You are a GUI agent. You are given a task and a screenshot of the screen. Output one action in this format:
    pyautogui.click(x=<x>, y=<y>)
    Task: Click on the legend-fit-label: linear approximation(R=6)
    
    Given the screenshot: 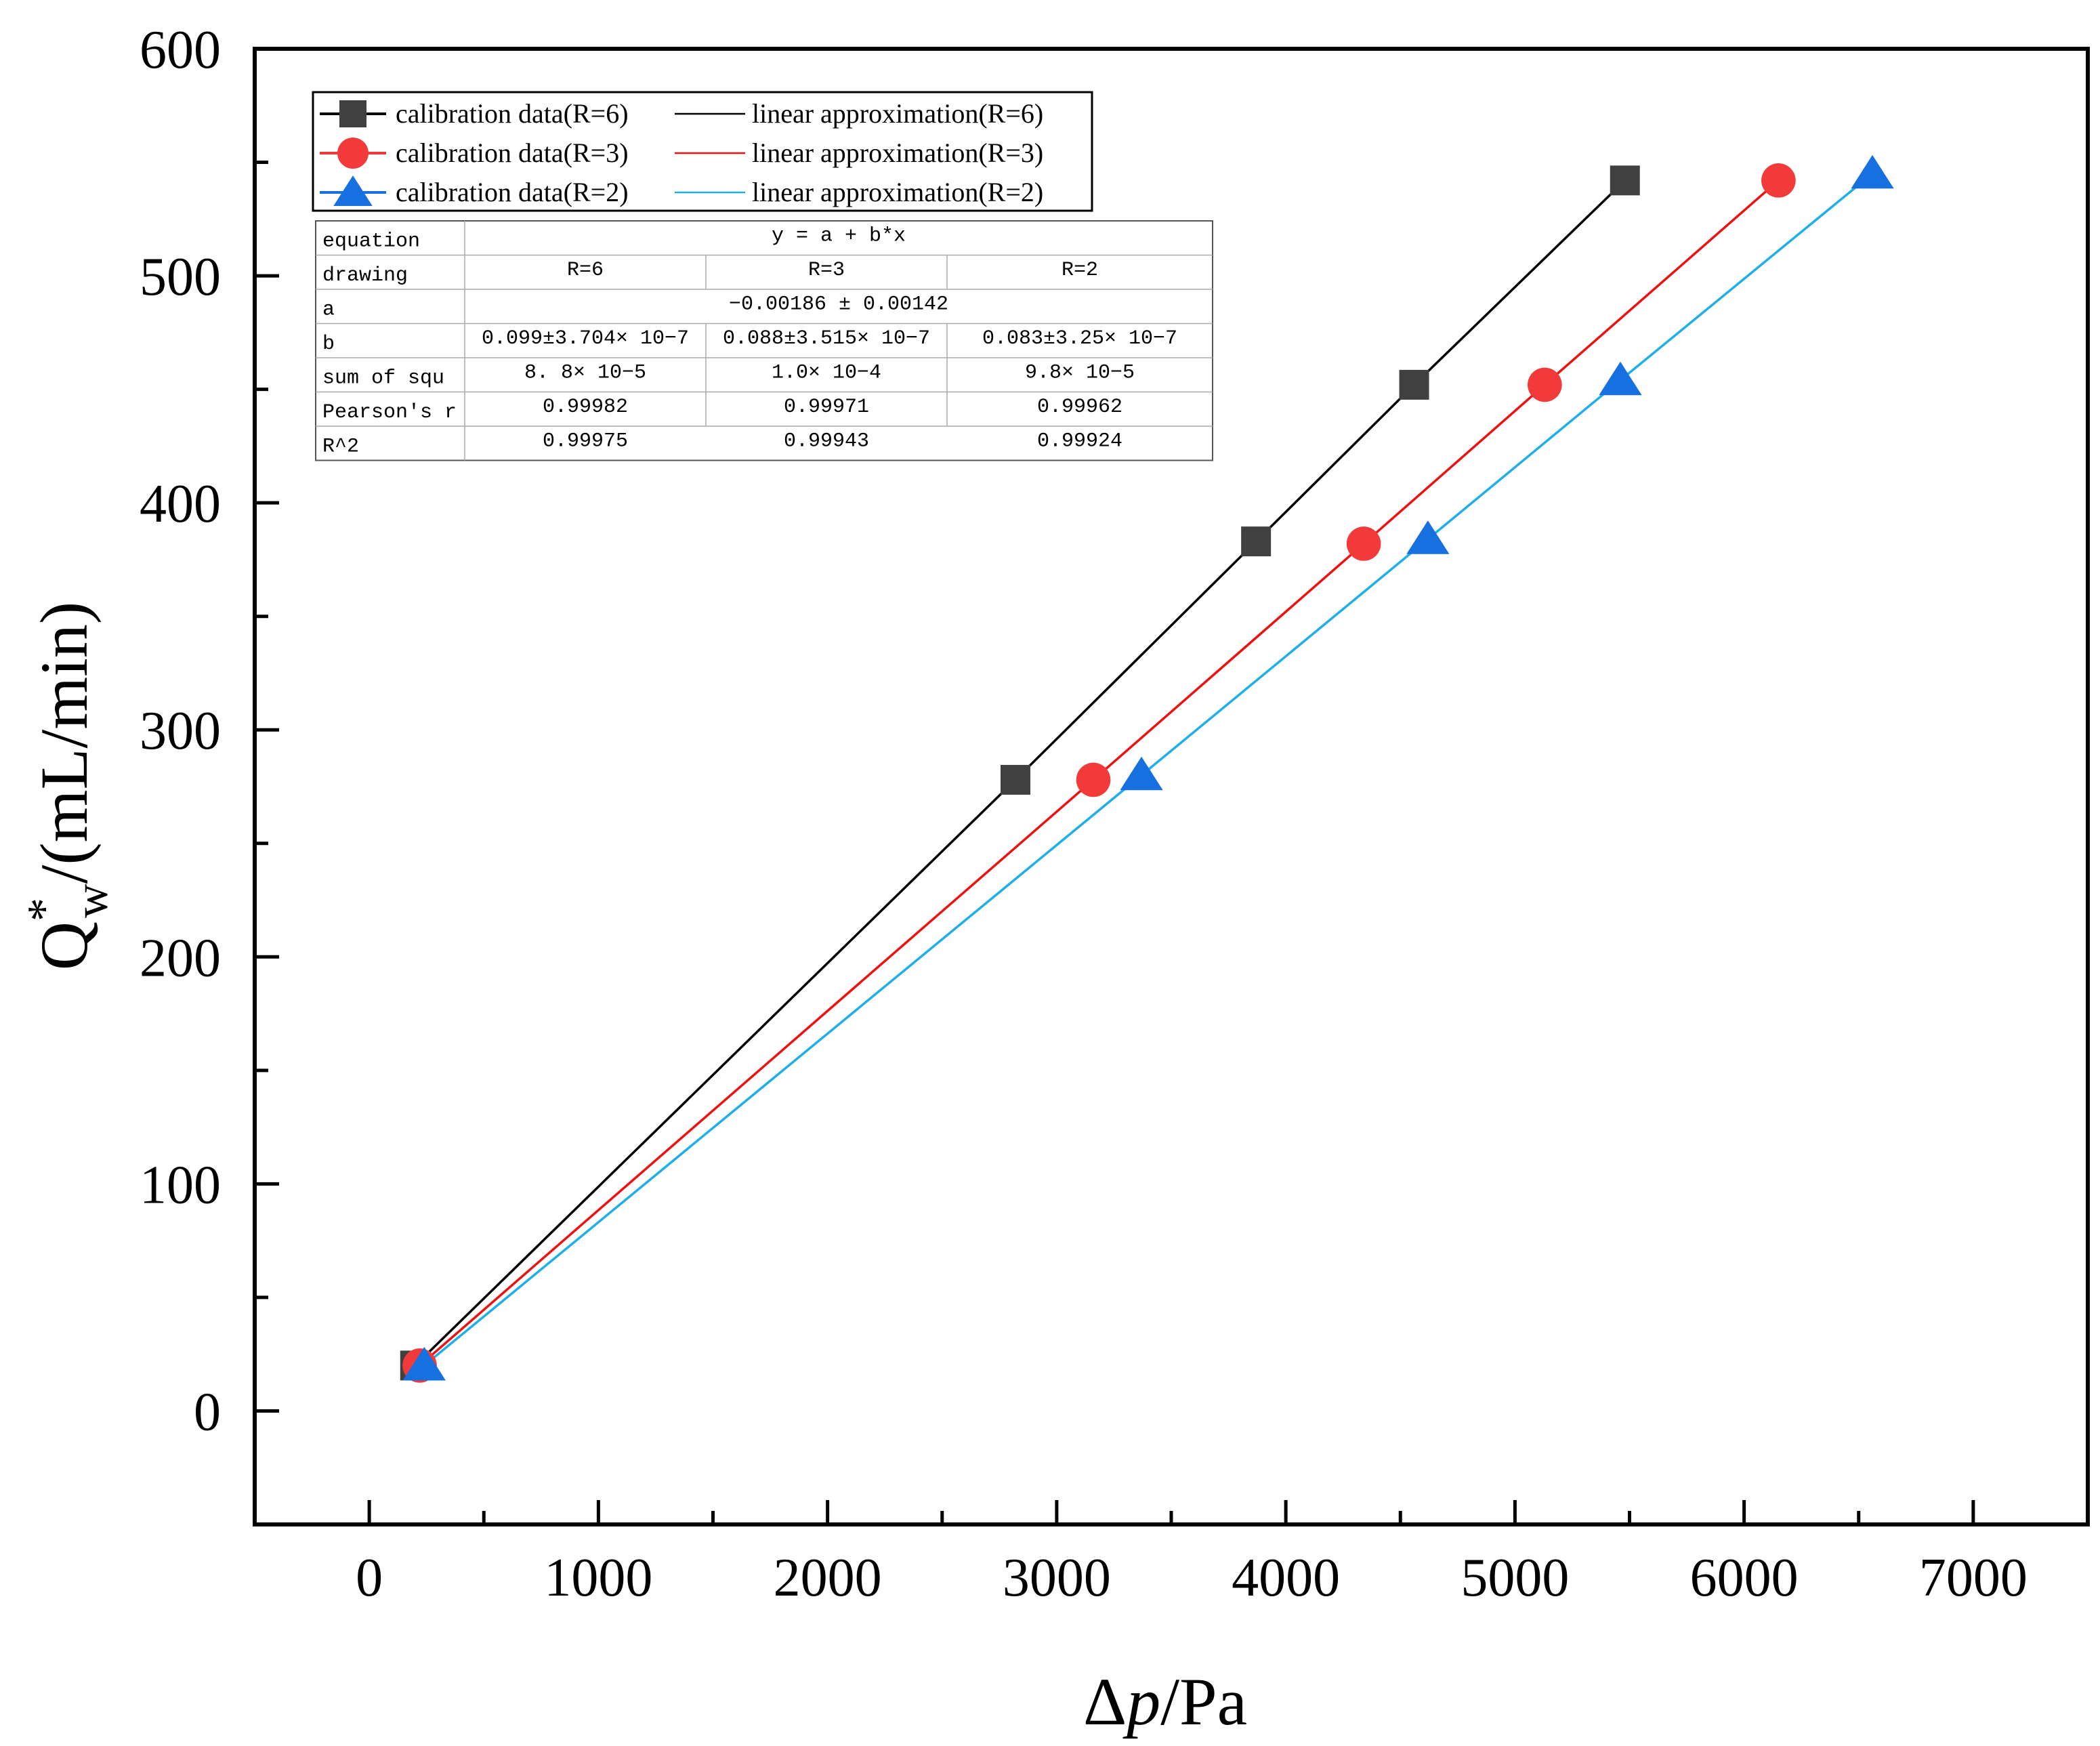 What is the action you would take?
    pyautogui.click(x=897, y=113)
    